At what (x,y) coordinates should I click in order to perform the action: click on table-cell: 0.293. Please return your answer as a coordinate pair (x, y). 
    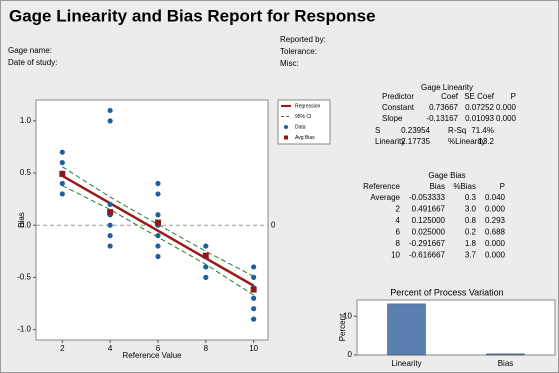
    Looking at the image, I should click on (495, 220).